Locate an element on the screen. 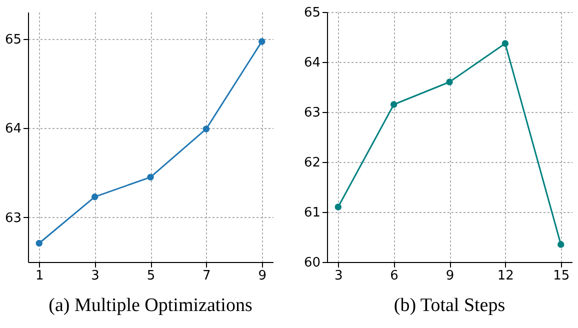 This screenshot has height=328, width=578. x-tick-label: 7 is located at coordinates (206, 276).